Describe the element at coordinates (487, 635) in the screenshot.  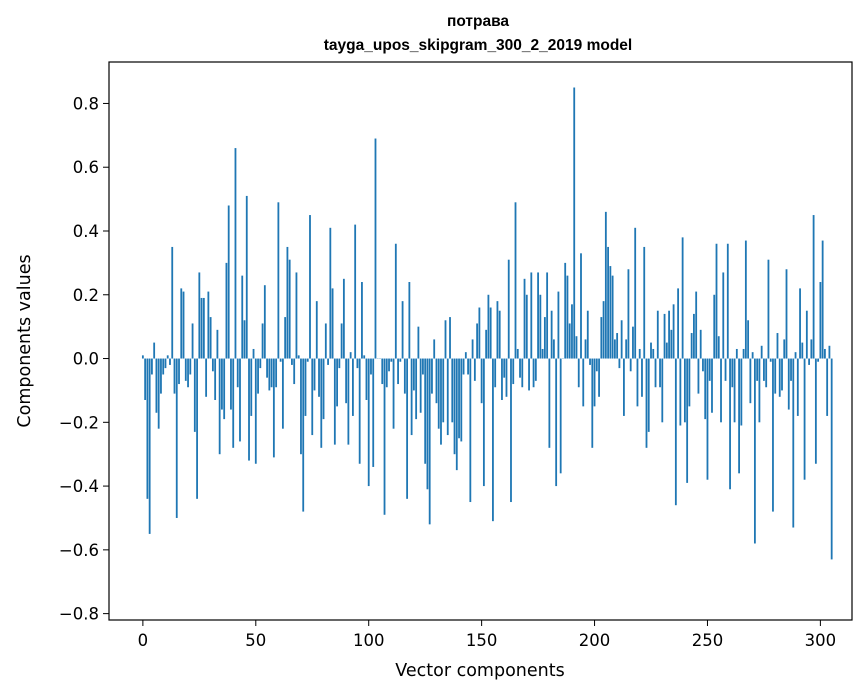
I see `x-axis-ticks: 0 50 100 150 200 250 300` at that location.